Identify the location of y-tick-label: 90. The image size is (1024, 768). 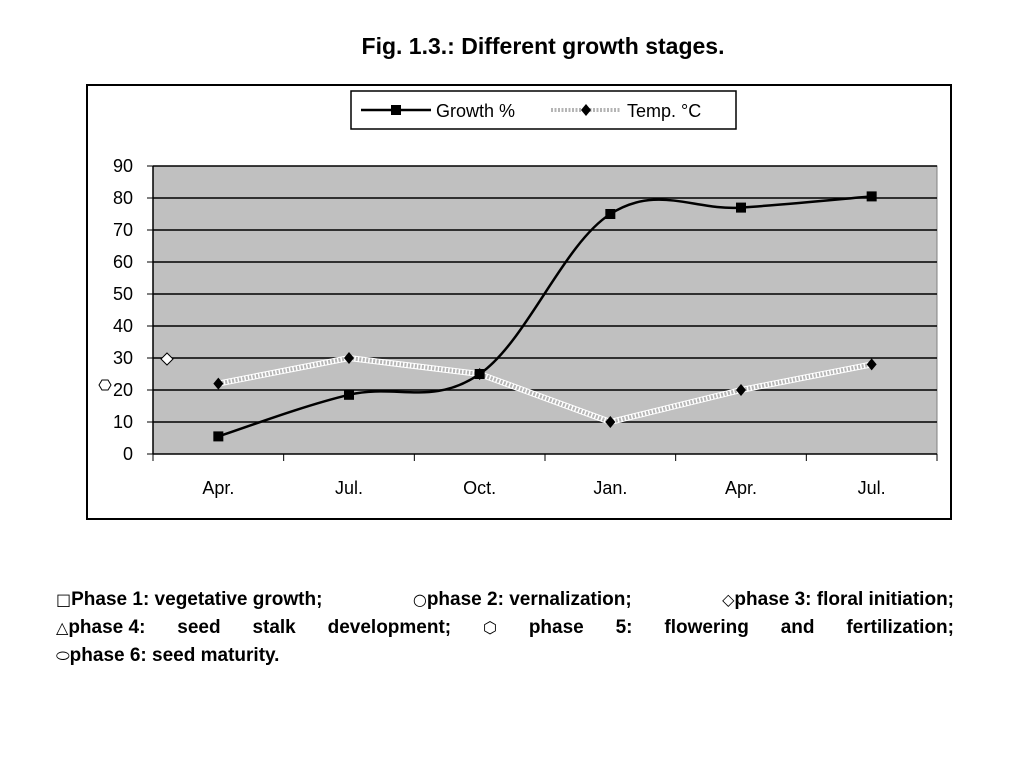
(123, 166).